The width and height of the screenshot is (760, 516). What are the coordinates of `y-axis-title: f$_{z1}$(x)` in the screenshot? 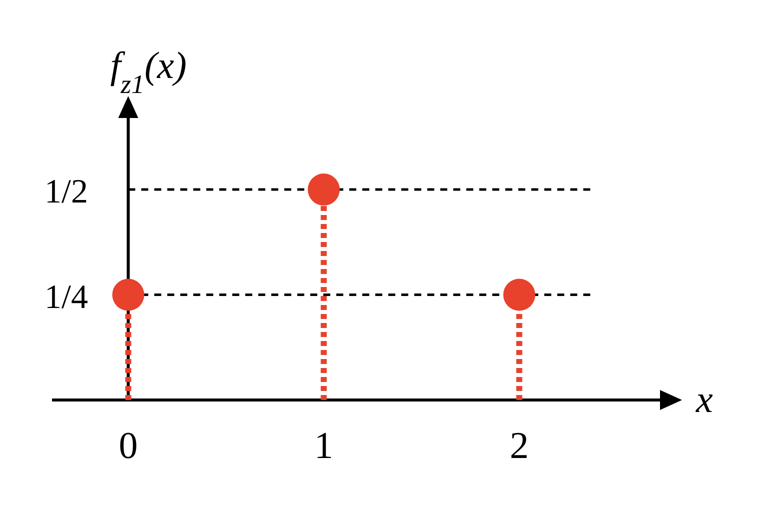 It's located at (148, 72).